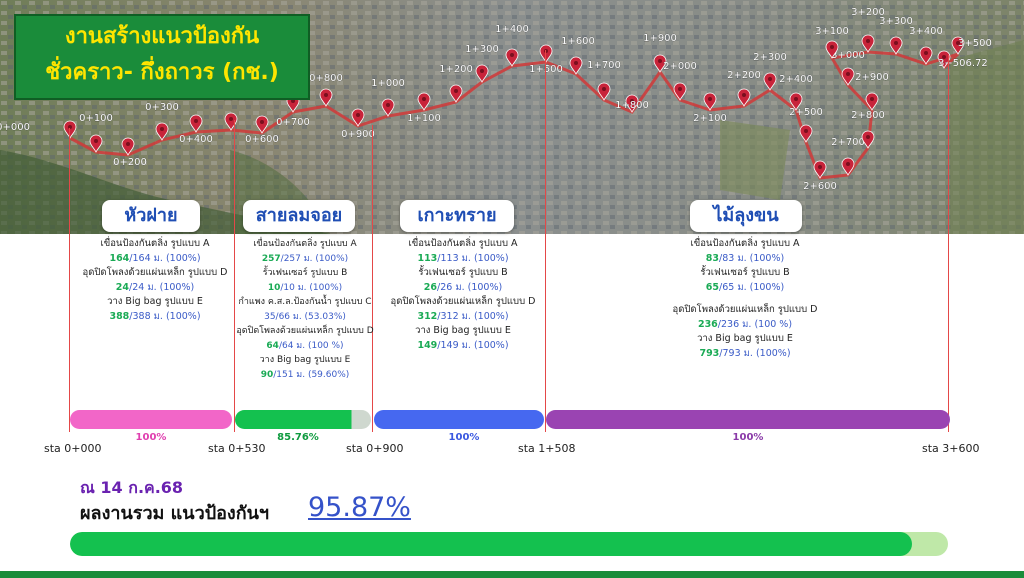  I want to click on station-marker-pin: 1+900, so click(660, 53).